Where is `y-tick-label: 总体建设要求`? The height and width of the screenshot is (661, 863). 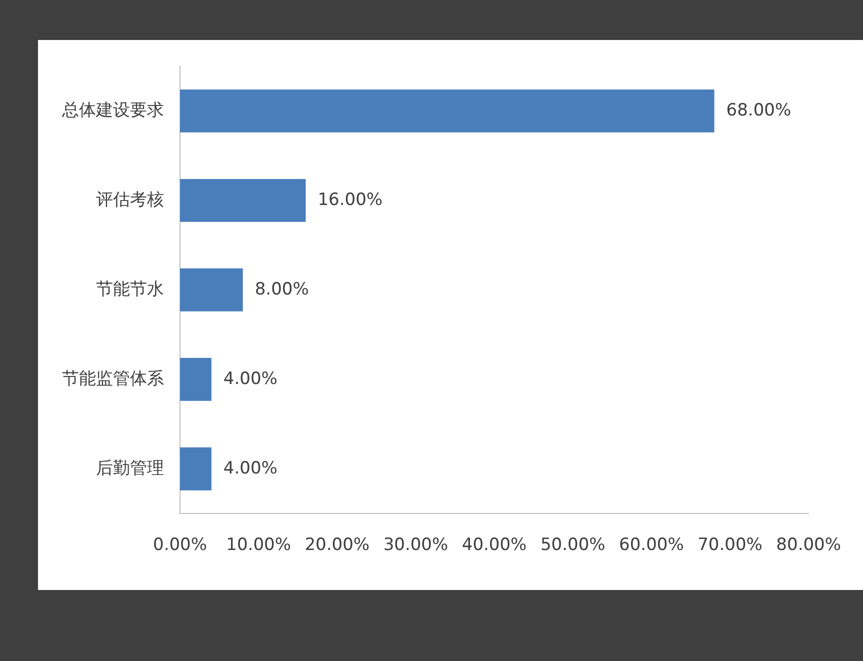 y-tick-label: 总体建设要求 is located at coordinates (112, 110).